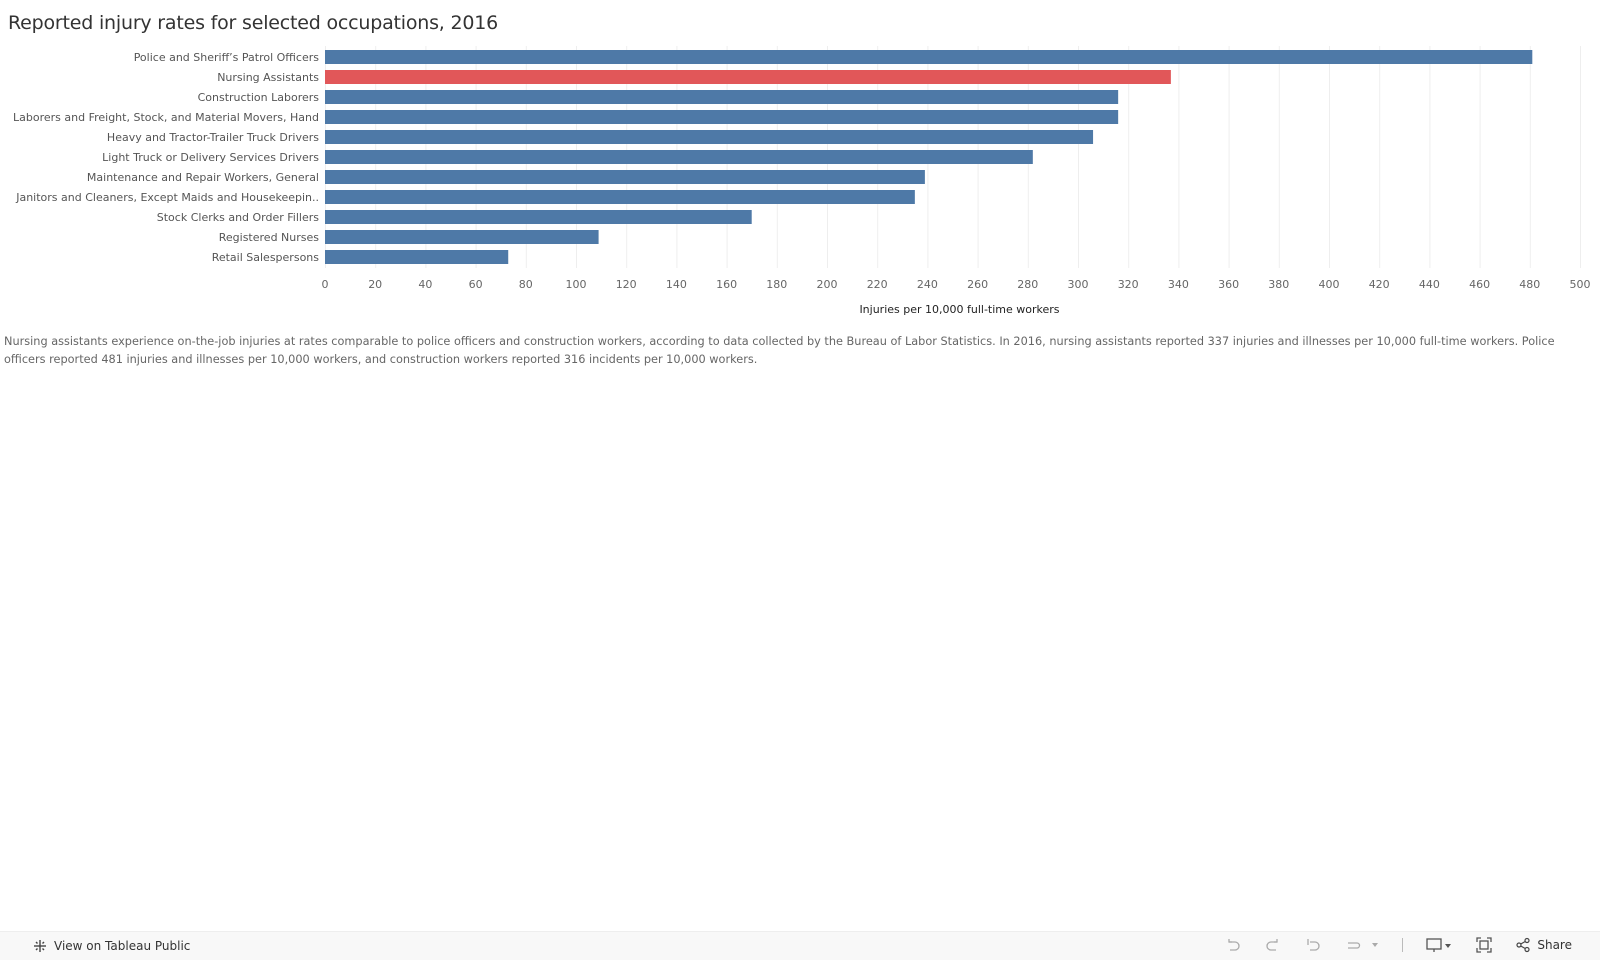 This screenshot has height=960, width=1600. Describe the element at coordinates (266, 257) in the screenshot. I see `category-label-10: Retail Salespersons` at that location.